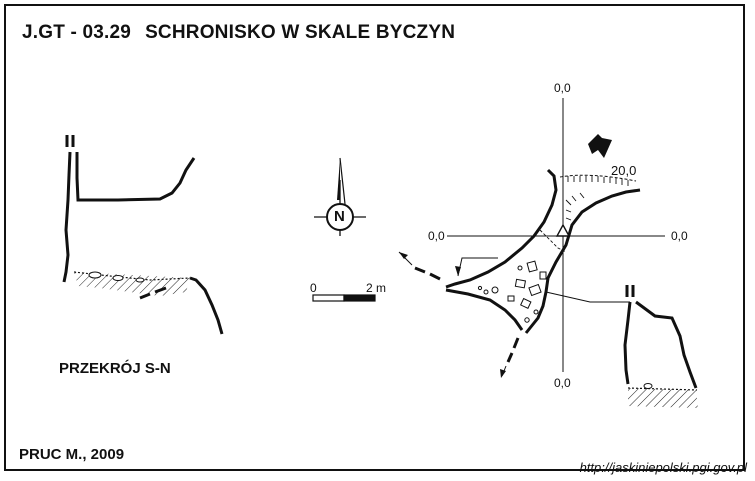 The image size is (755, 481). What do you see at coordinates (77, 32) in the screenshot?
I see `cave-code: J.GT - 03.29` at bounding box center [77, 32].